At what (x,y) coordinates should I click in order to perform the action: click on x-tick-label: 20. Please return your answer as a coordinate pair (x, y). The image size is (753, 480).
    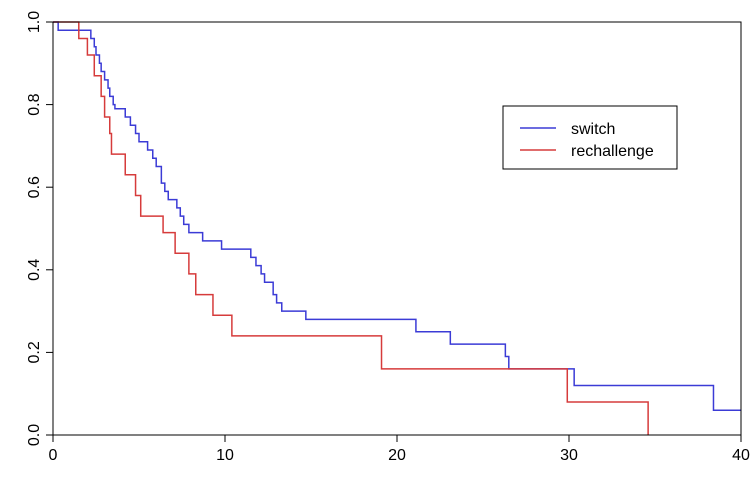
    Looking at the image, I should click on (397, 455).